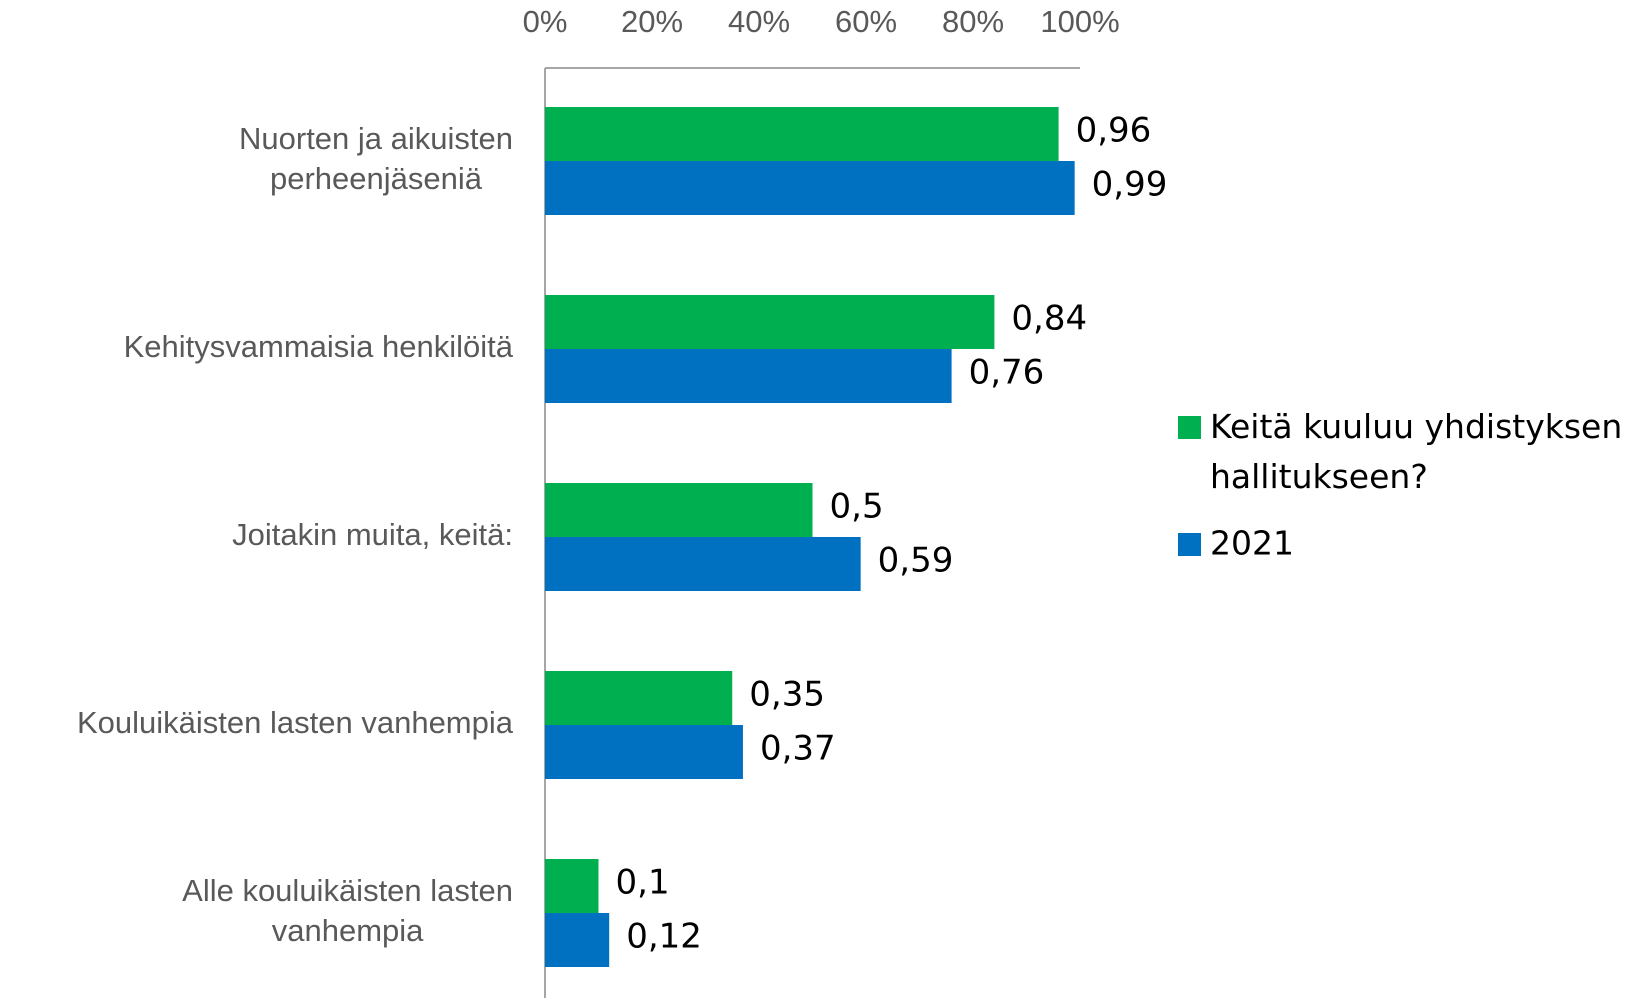  Describe the element at coordinates (664, 937) in the screenshot. I see `data-label: 0,12` at that location.